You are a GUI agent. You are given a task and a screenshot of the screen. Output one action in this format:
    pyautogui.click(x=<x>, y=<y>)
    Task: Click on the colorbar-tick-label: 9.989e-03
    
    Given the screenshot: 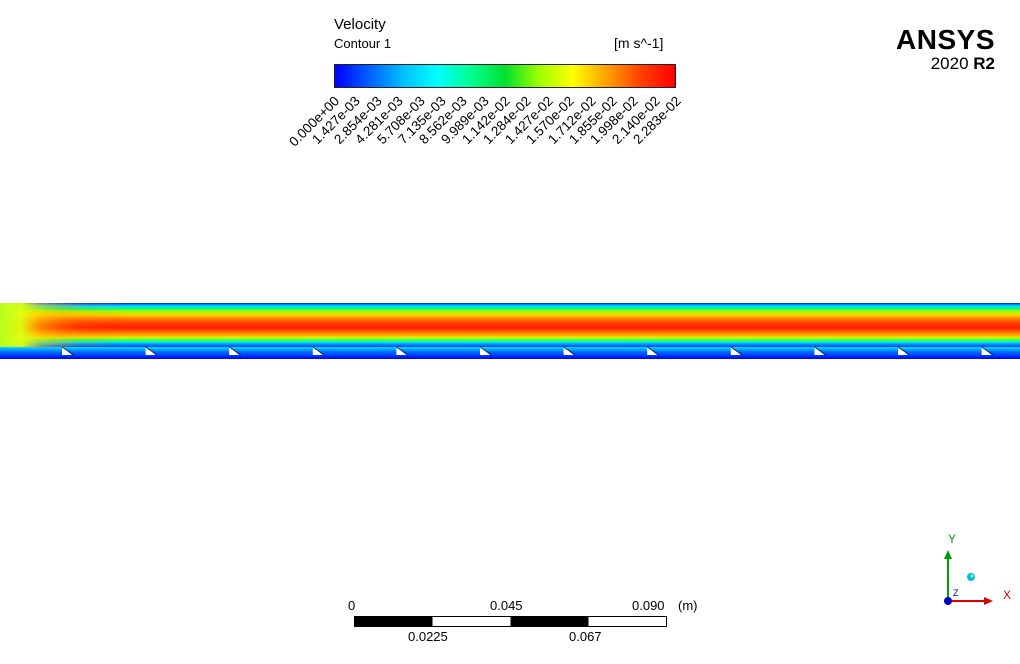 What is the action you would take?
    pyautogui.click(x=464, y=120)
    